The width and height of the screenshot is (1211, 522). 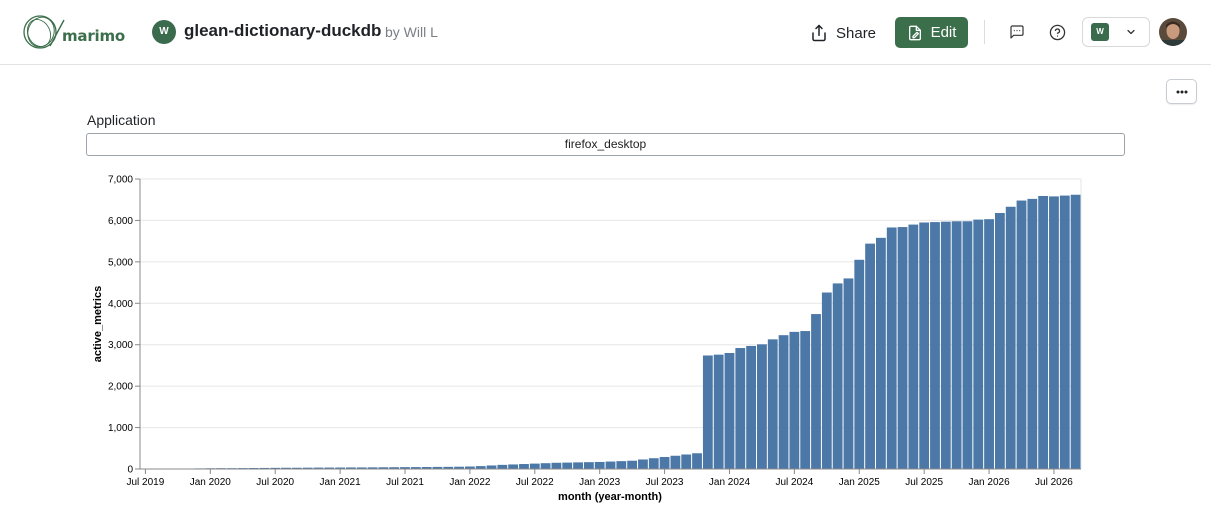 I want to click on x-axis-title: month (year-month), so click(x=610, y=497).